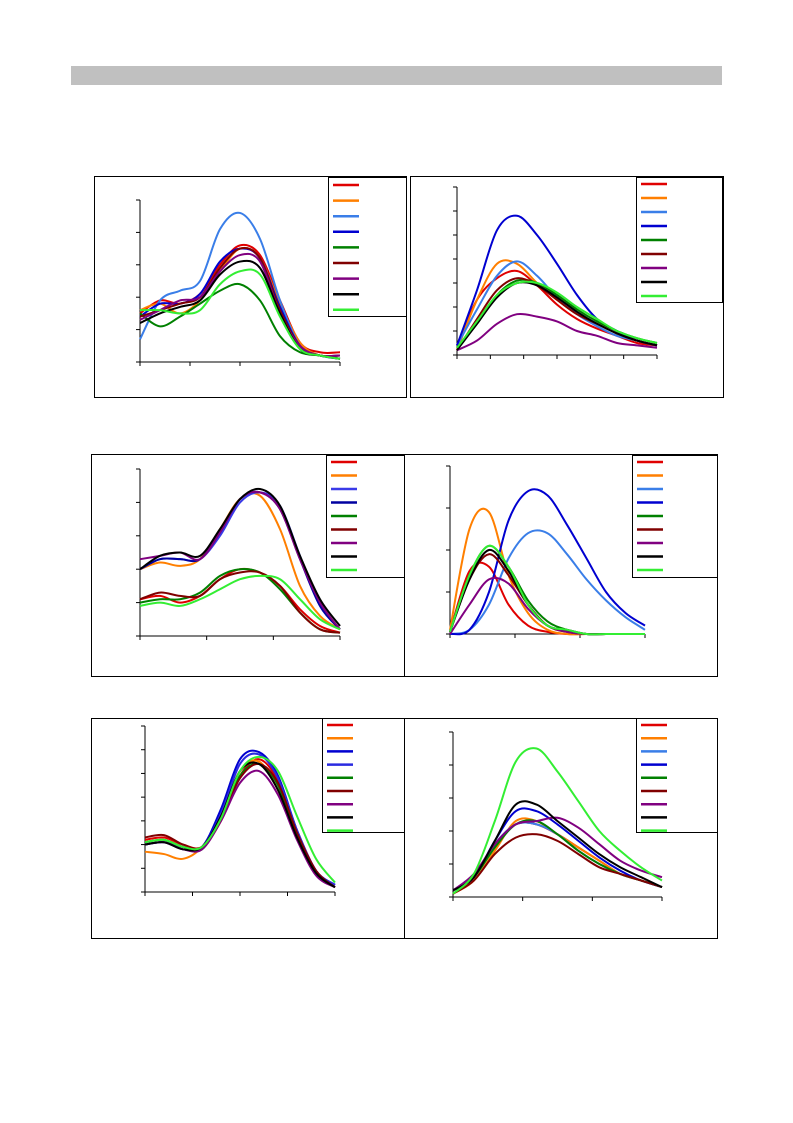 Image resolution: width=793 pixels, height=1123 pixels. I want to click on header-bar, so click(396, 75).